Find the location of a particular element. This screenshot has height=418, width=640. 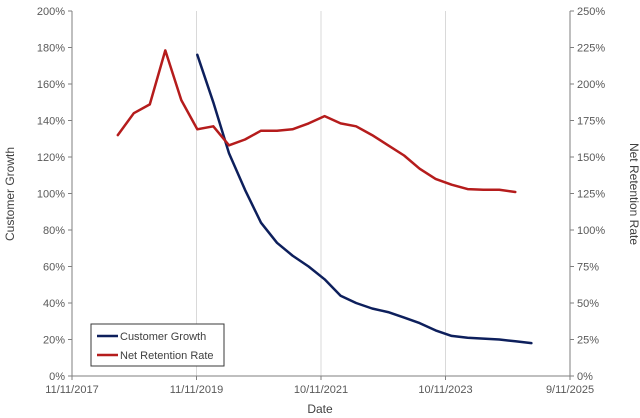

legend: Customer Growth Net Retention Rate is located at coordinates (157, 345).